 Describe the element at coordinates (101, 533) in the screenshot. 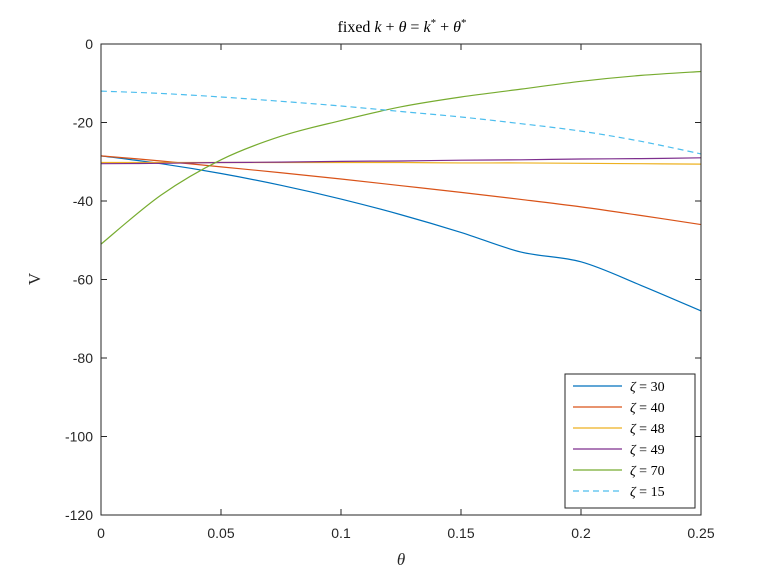

I see `x-tick-label: 0` at that location.